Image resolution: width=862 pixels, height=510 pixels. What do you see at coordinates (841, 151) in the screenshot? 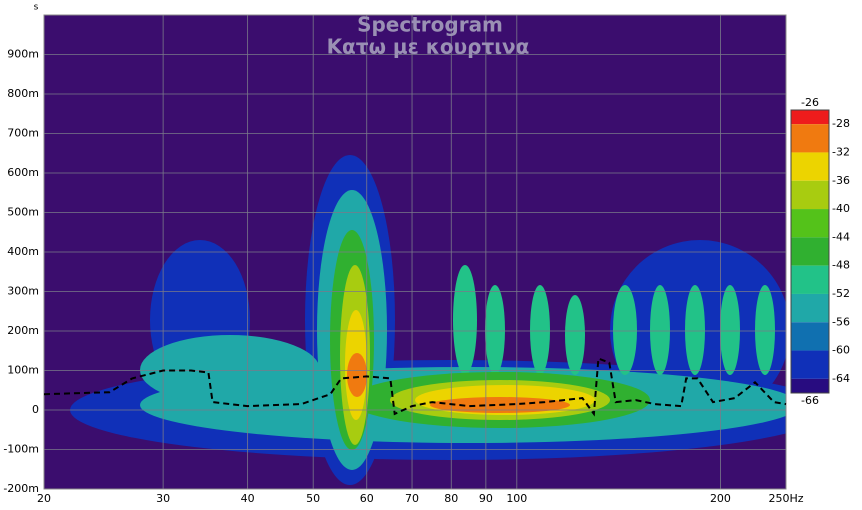
I see `colorbar-label: -32` at bounding box center [841, 151].